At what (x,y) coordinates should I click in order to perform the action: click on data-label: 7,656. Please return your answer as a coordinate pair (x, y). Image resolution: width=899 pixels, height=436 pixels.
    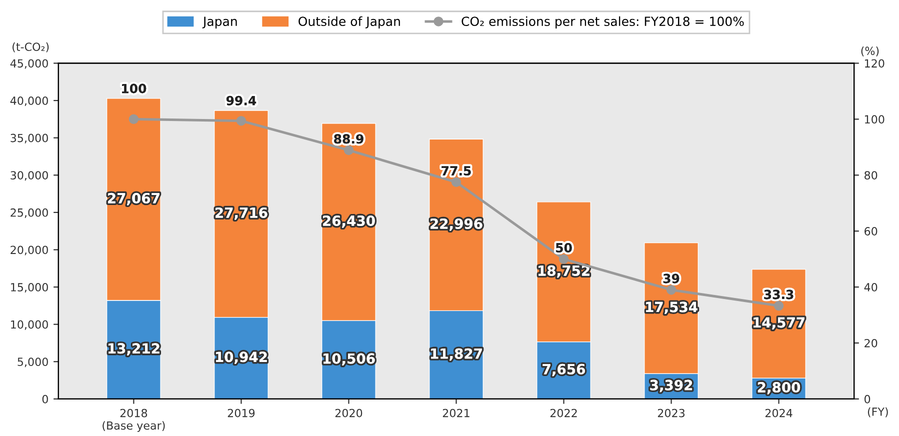
    Looking at the image, I should click on (563, 370).